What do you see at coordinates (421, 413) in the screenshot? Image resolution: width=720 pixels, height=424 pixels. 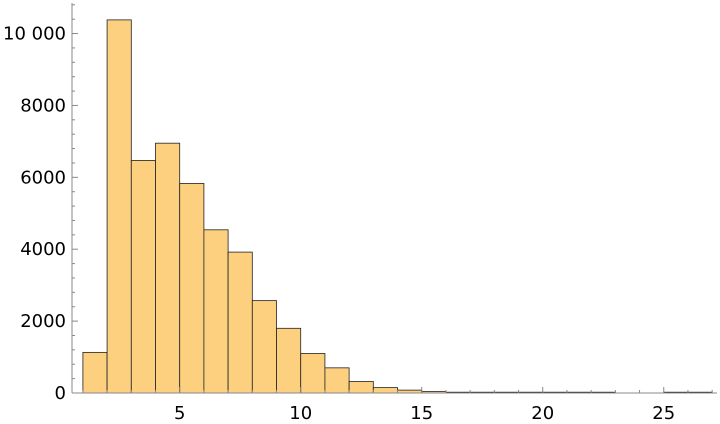 I see `x-tick-label: 15` at bounding box center [421, 413].